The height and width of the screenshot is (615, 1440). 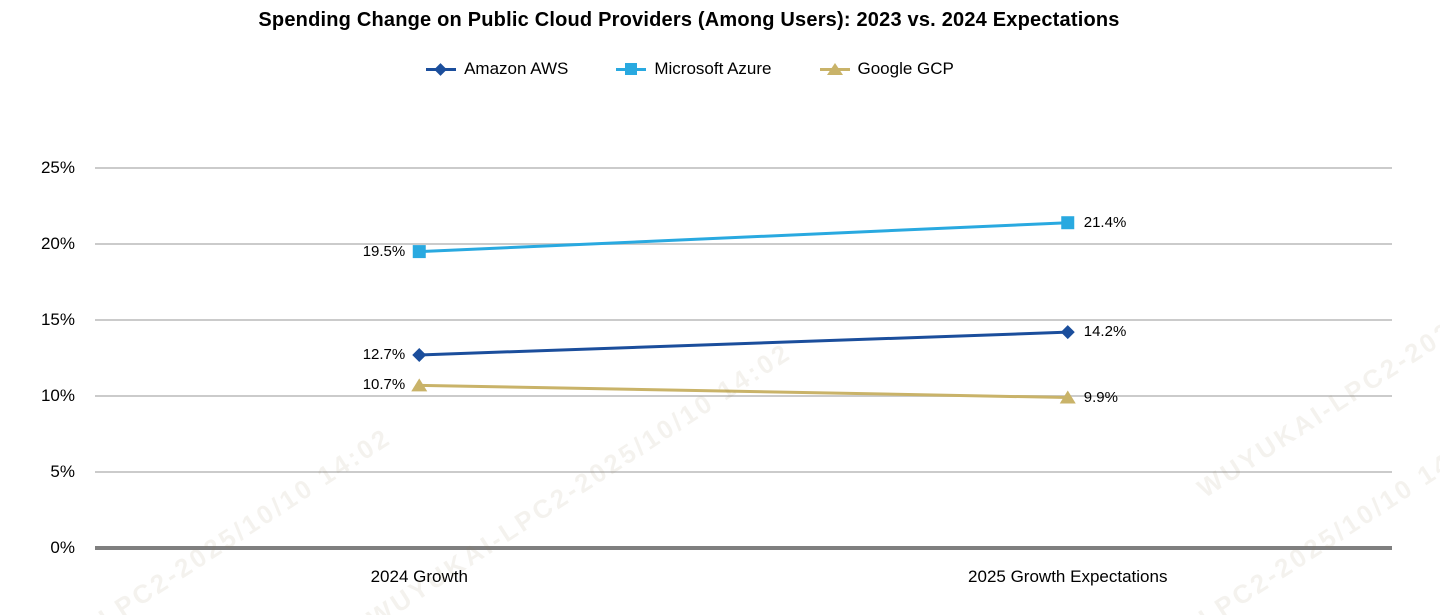 I want to click on legend-item-microsoft-azure: Microsoft Azure, so click(x=694, y=69).